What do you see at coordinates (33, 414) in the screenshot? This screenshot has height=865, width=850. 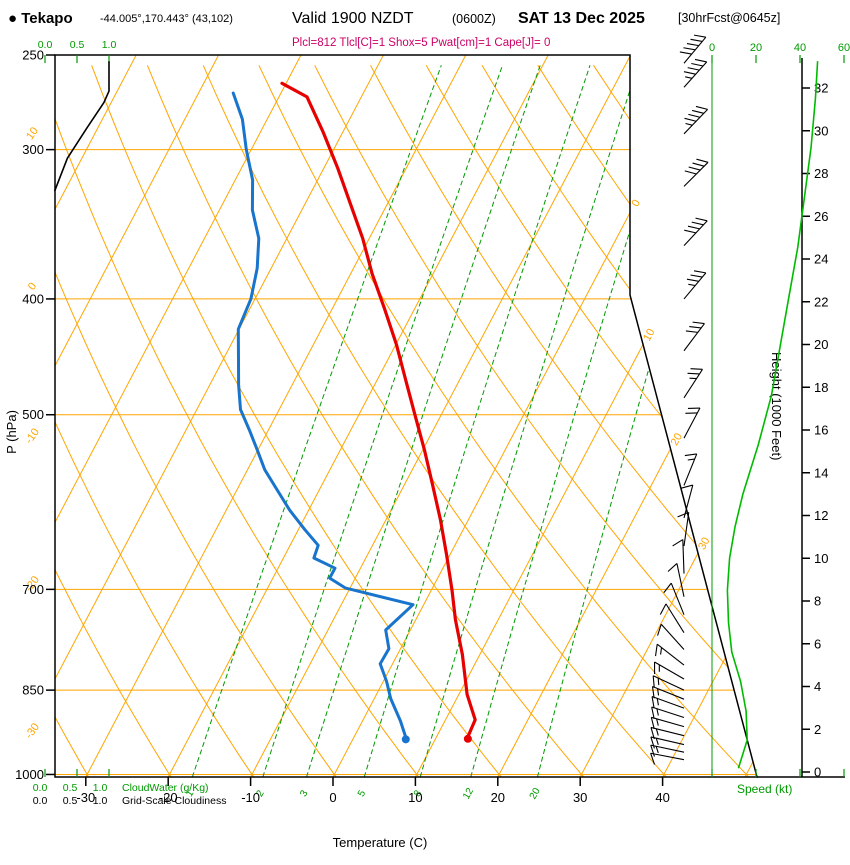 I see `svg-text: 500` at bounding box center [33, 414].